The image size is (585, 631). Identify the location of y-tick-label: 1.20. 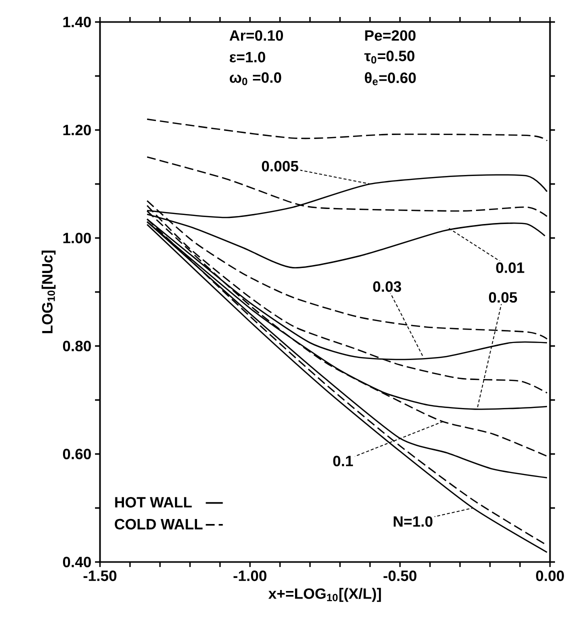
(77, 130).